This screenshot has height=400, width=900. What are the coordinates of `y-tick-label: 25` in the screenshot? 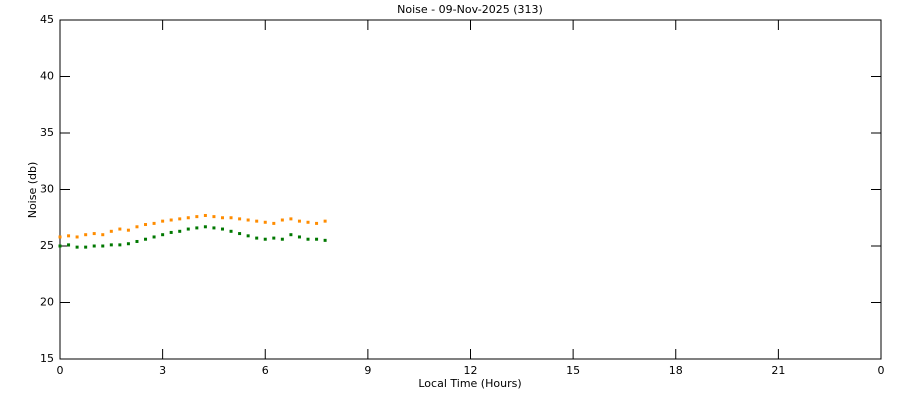 It's located at (47, 245).